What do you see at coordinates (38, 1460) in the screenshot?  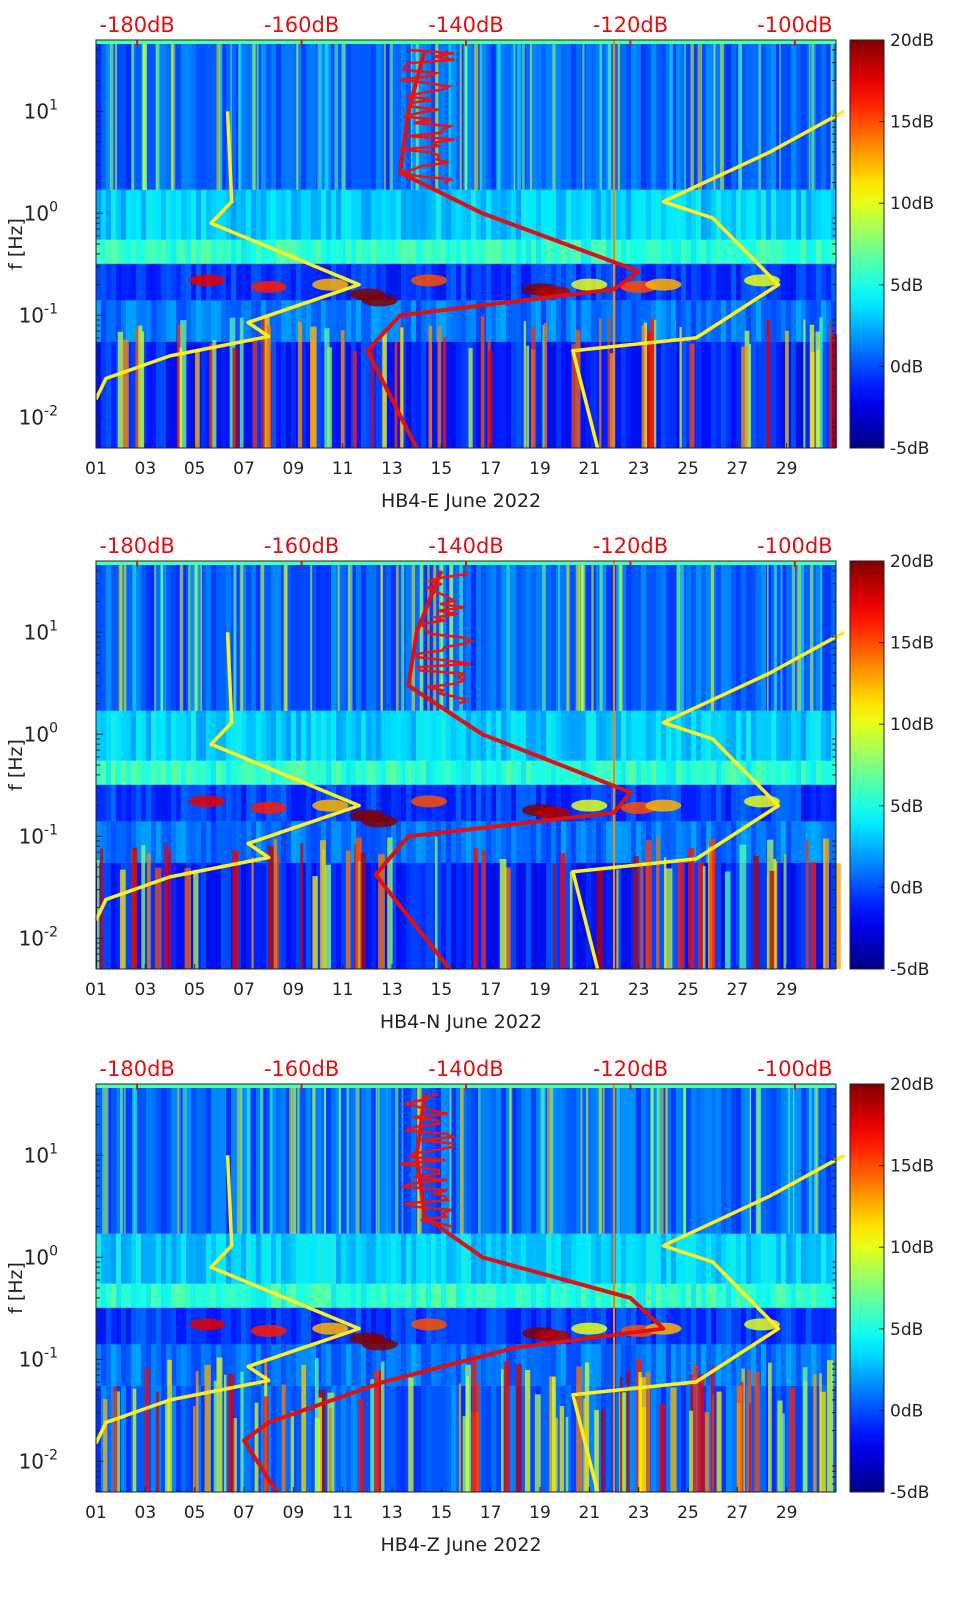 I see `y-tick-label: 10-2` at bounding box center [38, 1460].